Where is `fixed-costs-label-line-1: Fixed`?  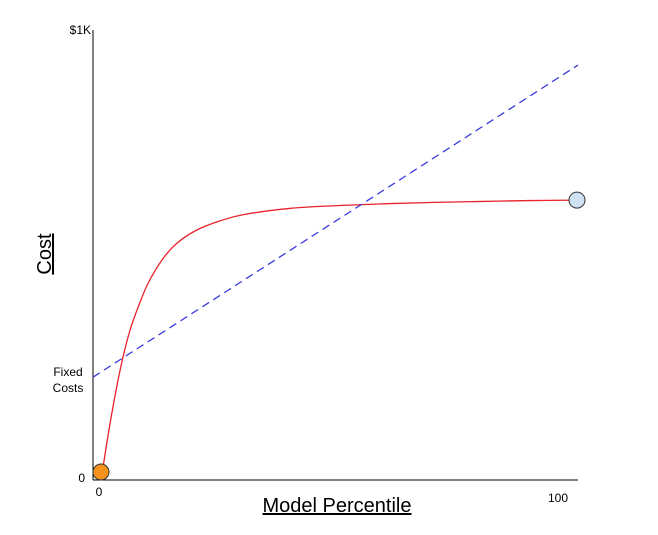
fixed-costs-label-line-1: Fixed is located at coordinates (67, 372).